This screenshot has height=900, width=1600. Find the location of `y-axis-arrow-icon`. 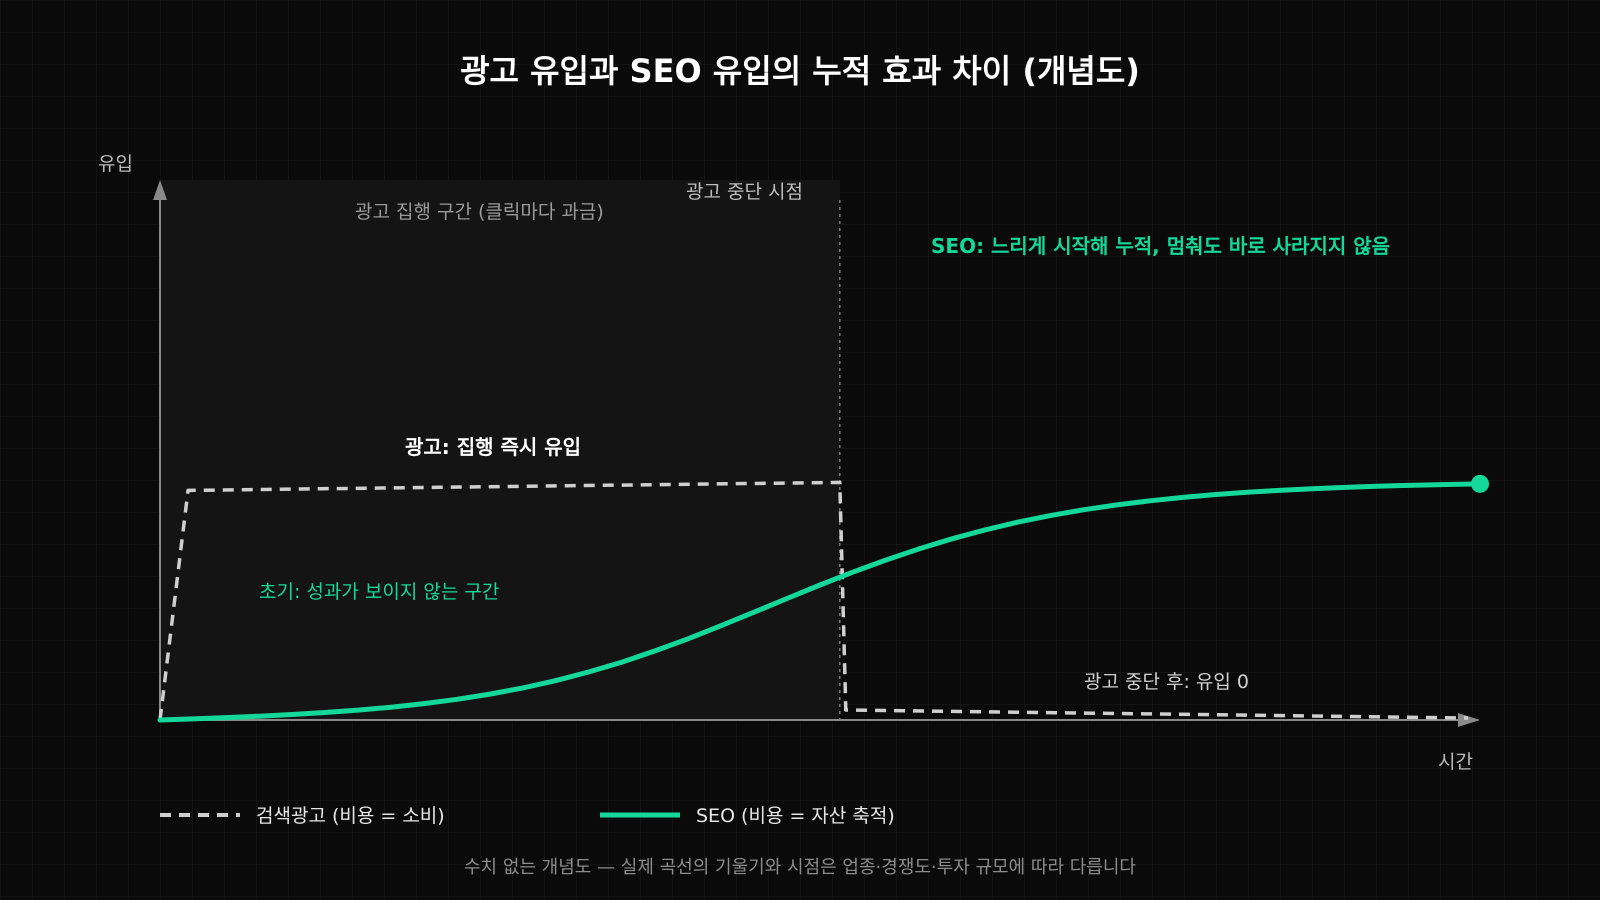

y-axis-arrow-icon is located at coordinates (160, 190).